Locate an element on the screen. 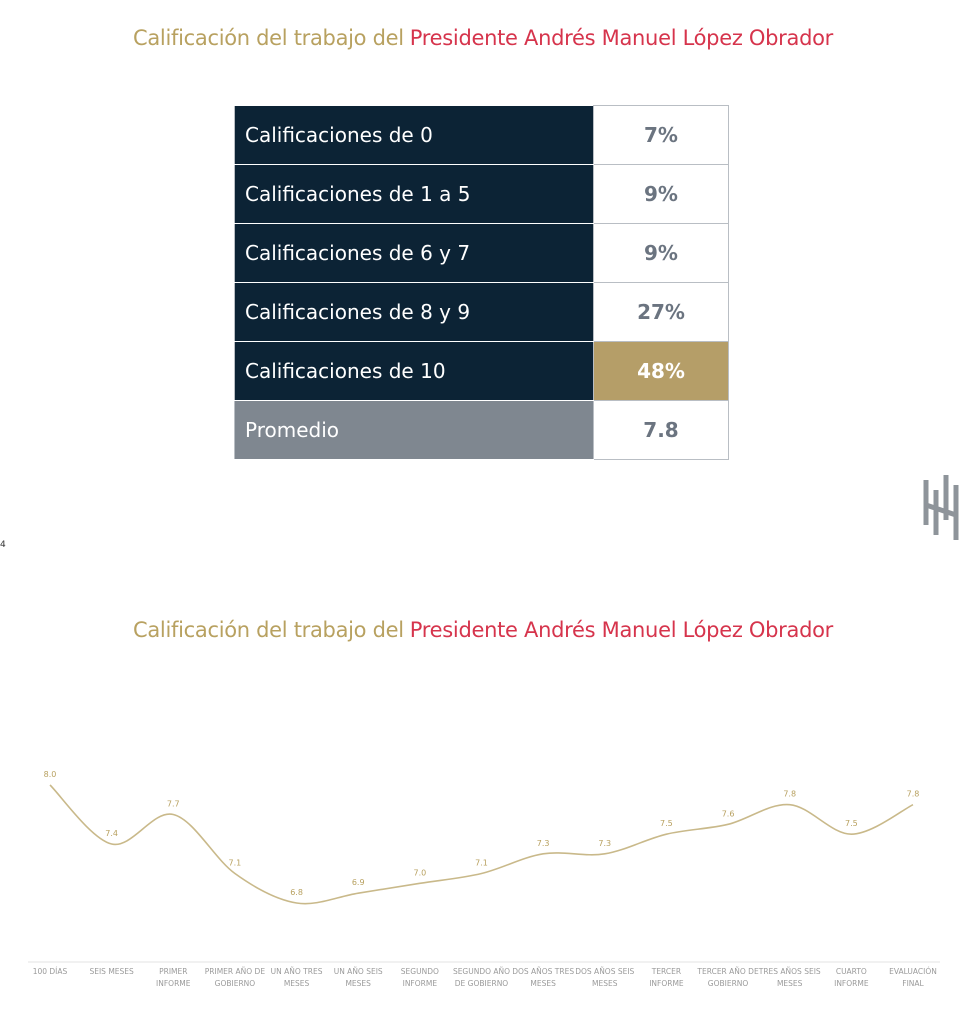 The image size is (966, 1024). line is located at coordinates (481, 844).